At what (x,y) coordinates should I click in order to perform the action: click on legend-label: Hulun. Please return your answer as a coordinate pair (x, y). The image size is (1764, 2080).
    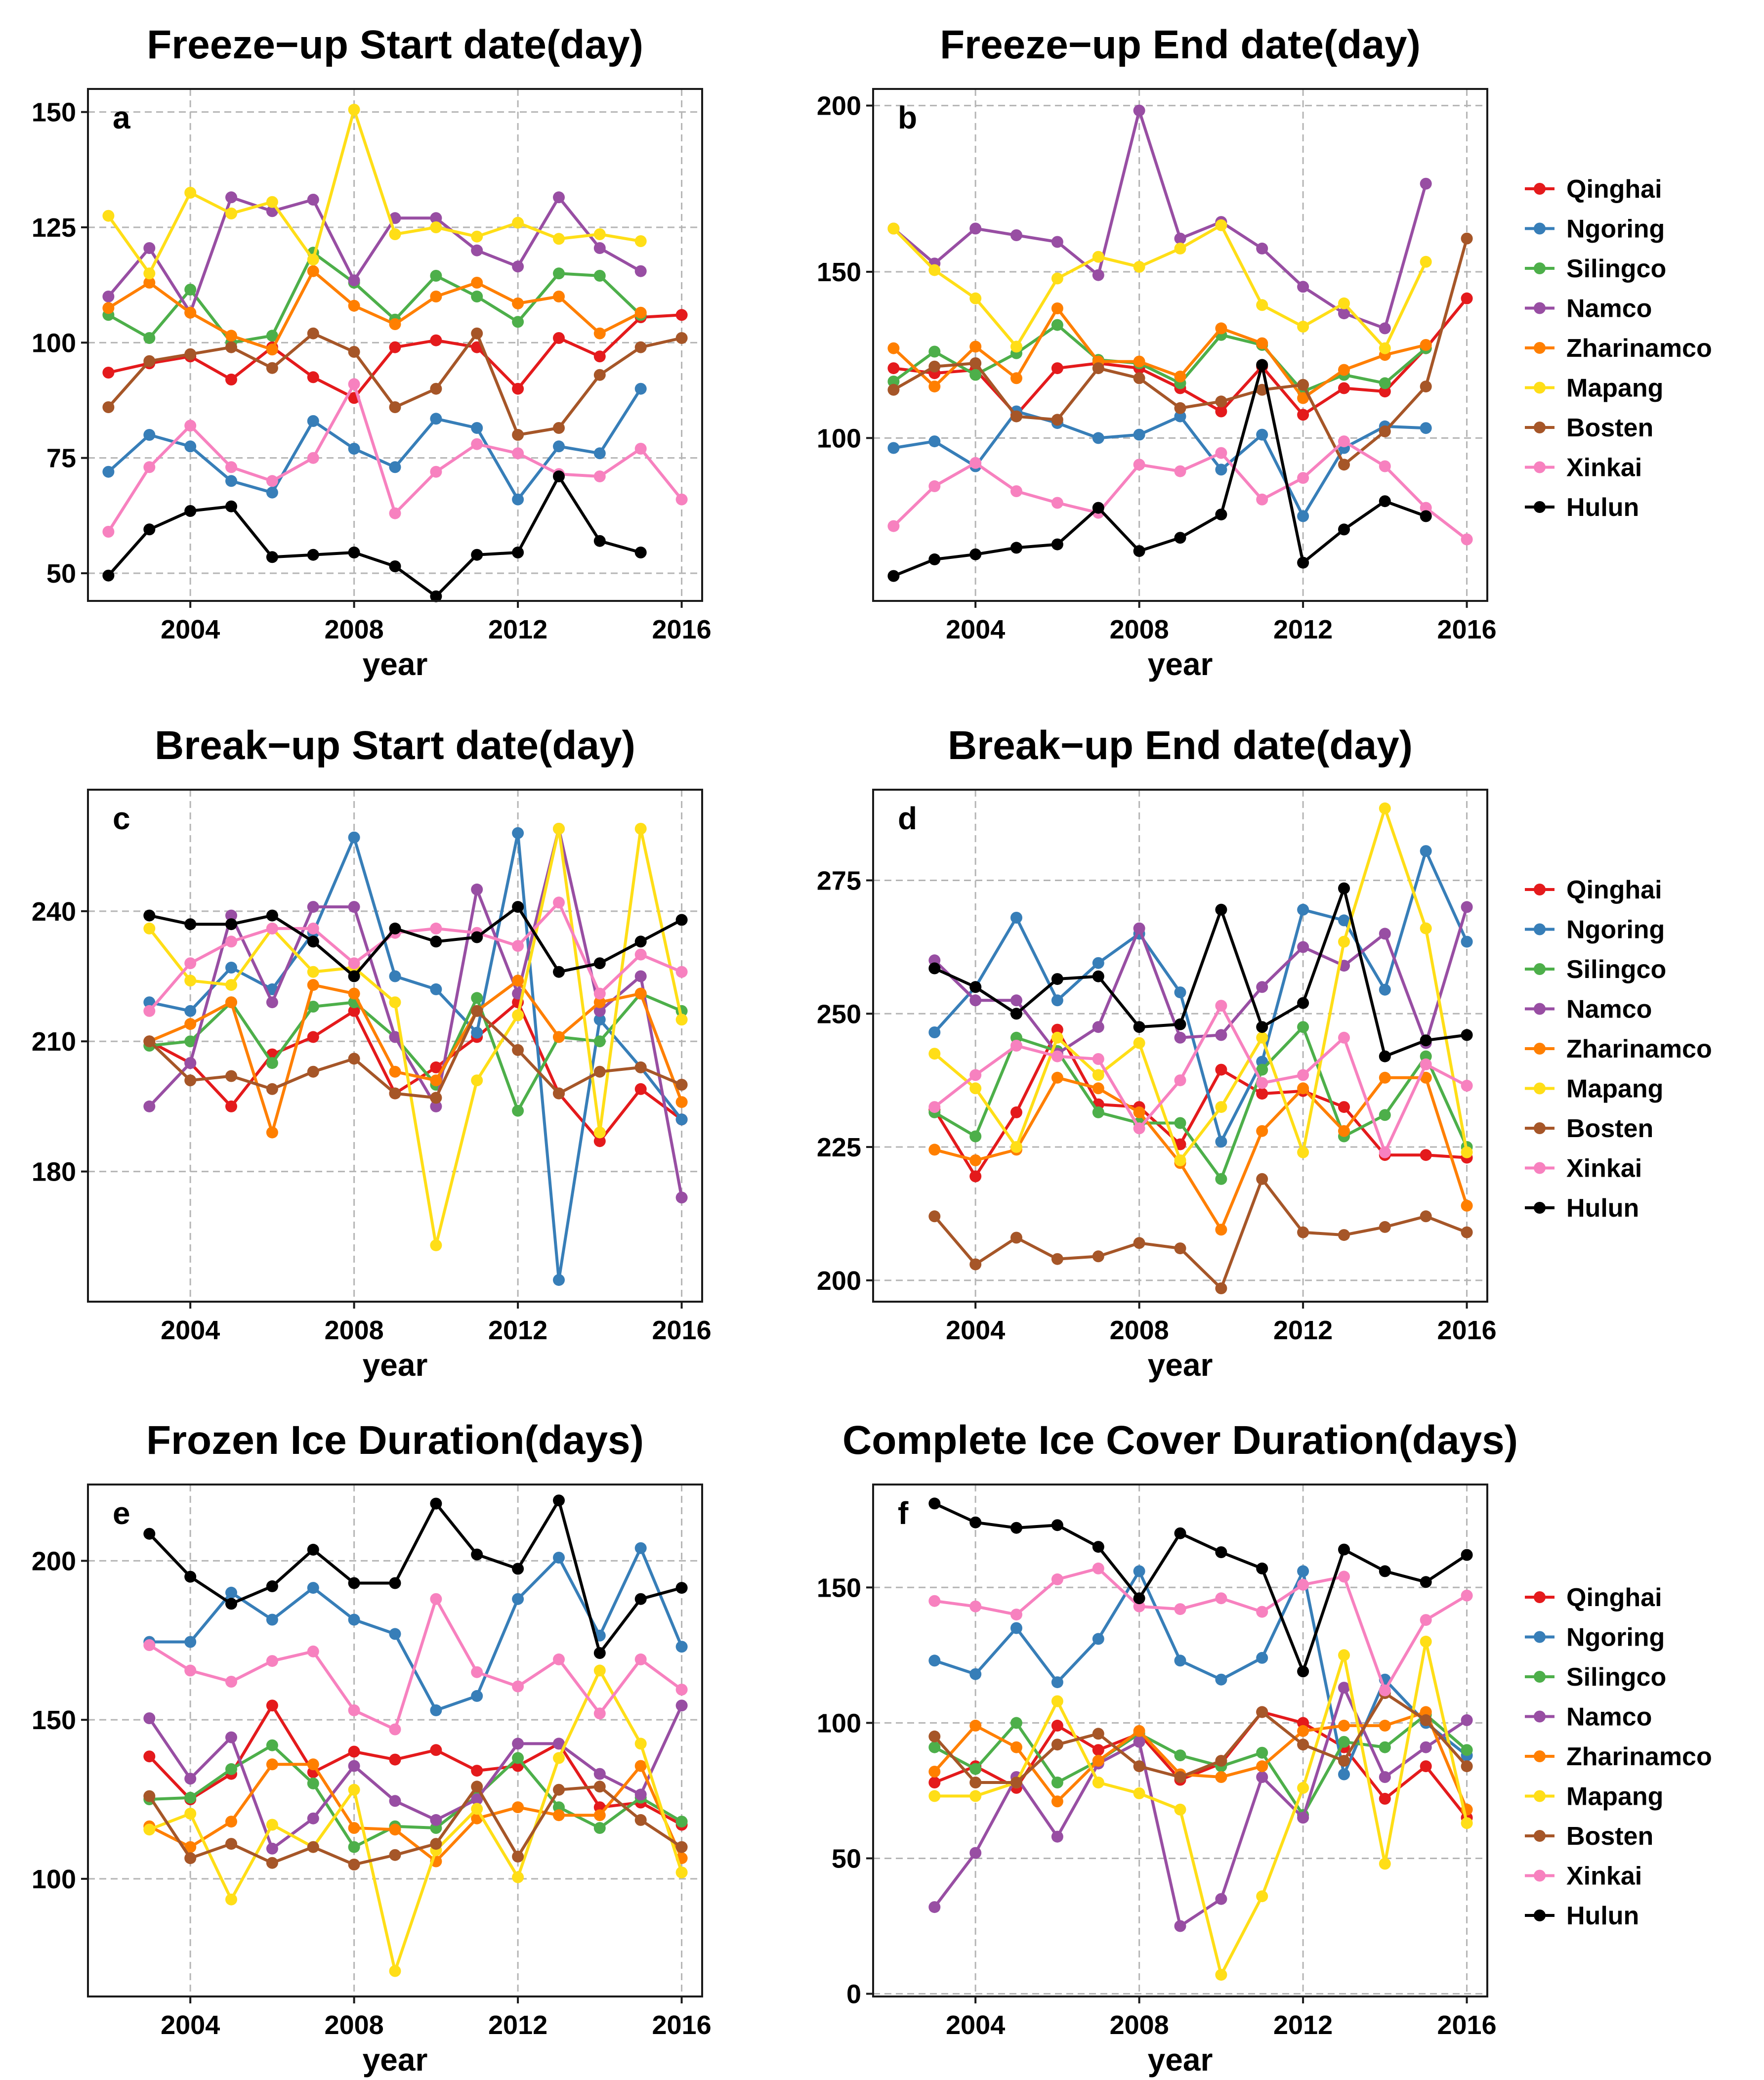
    Looking at the image, I should click on (1602, 1916).